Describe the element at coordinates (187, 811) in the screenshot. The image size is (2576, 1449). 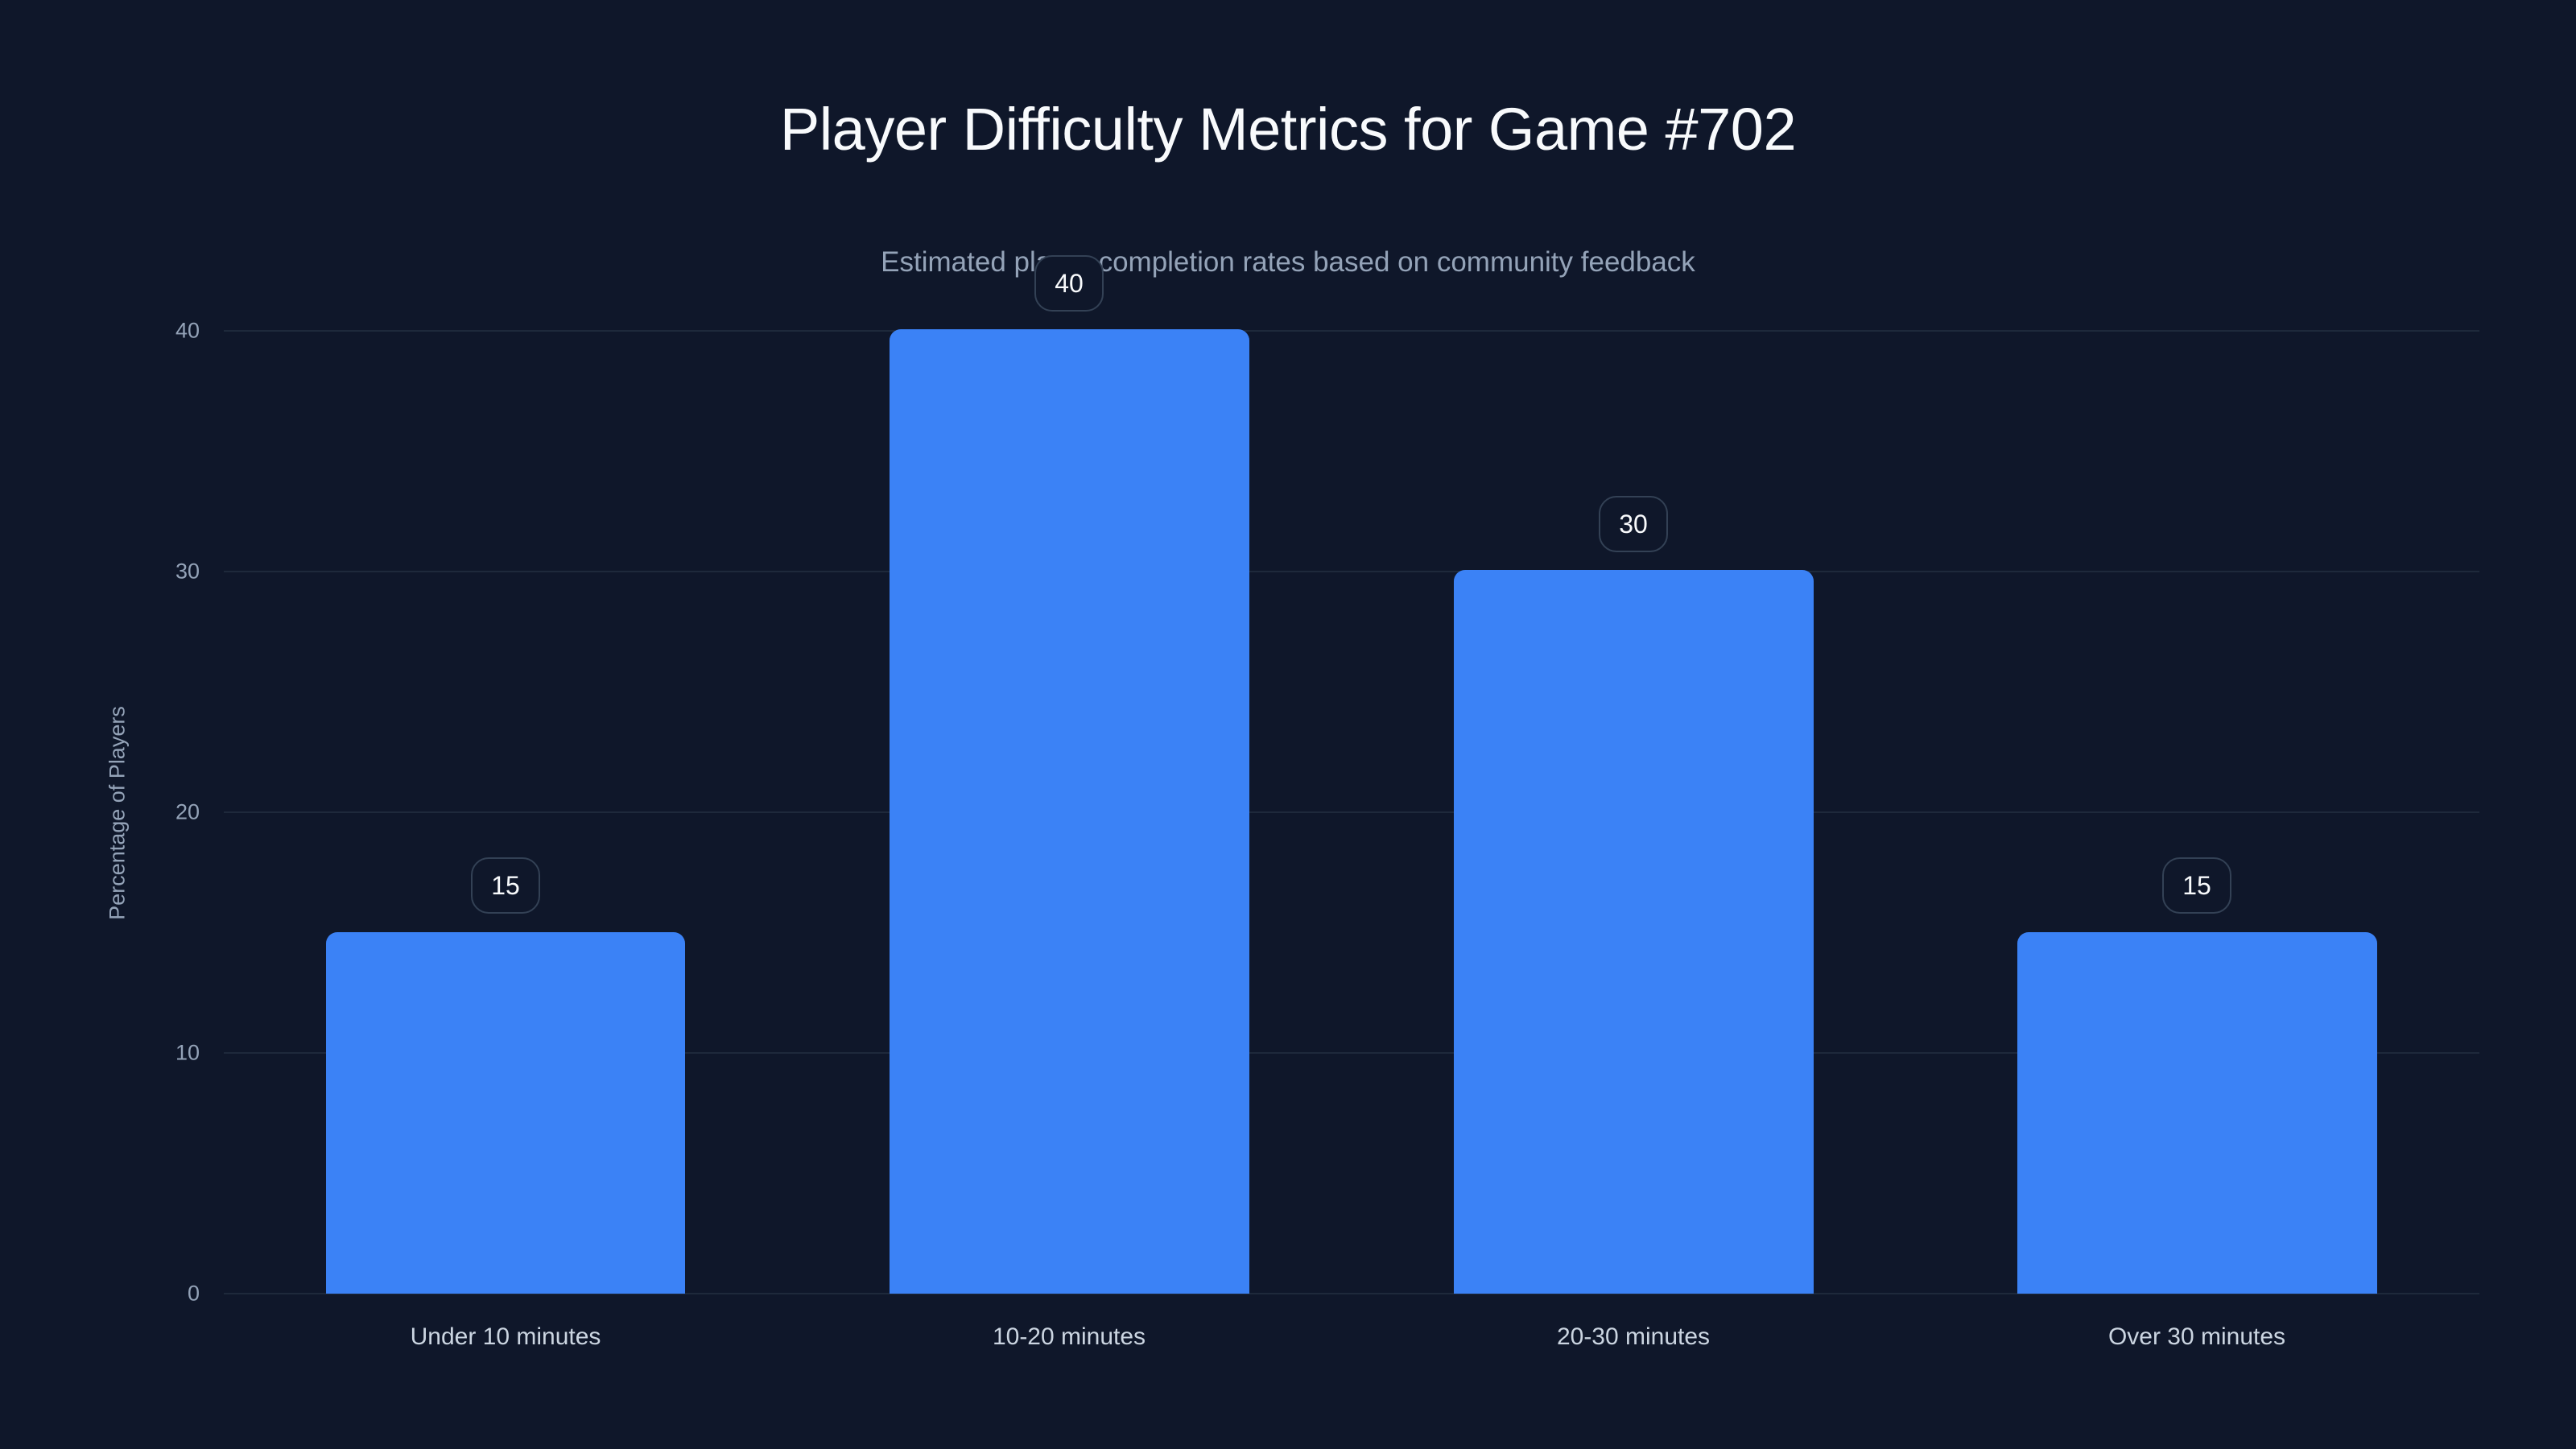
I see `y-tick-20: 20` at that location.